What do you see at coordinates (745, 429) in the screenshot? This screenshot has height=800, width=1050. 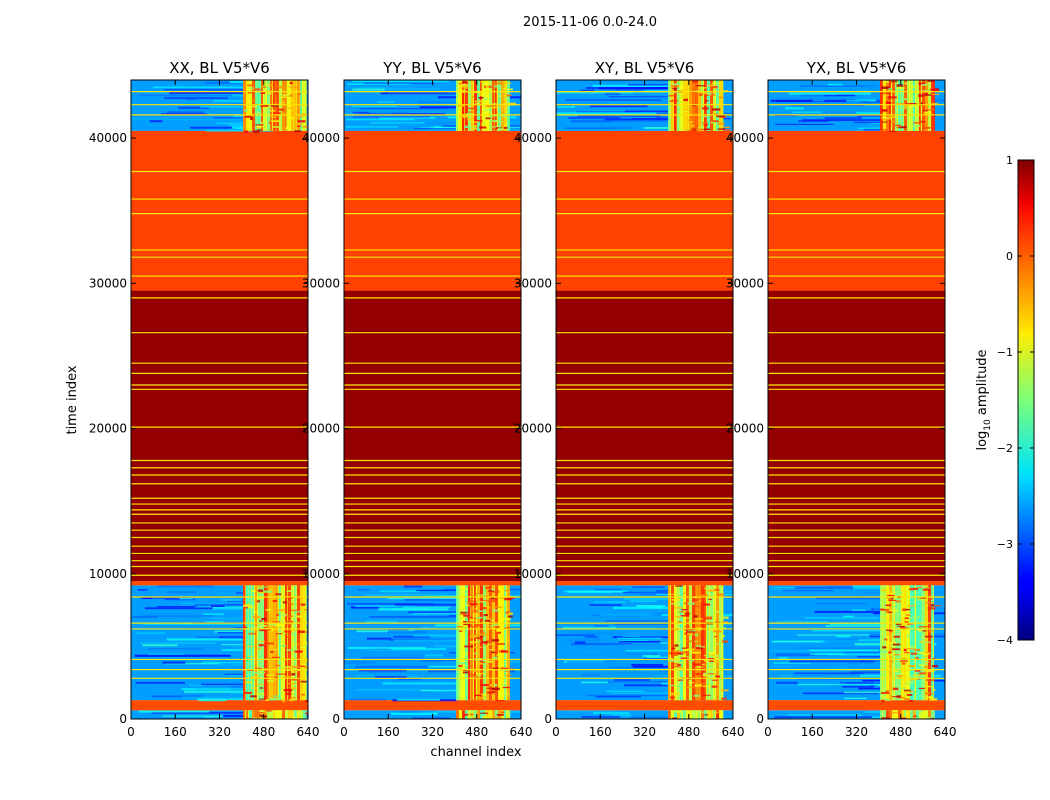 I see `y-tick-label: 20000` at bounding box center [745, 429].